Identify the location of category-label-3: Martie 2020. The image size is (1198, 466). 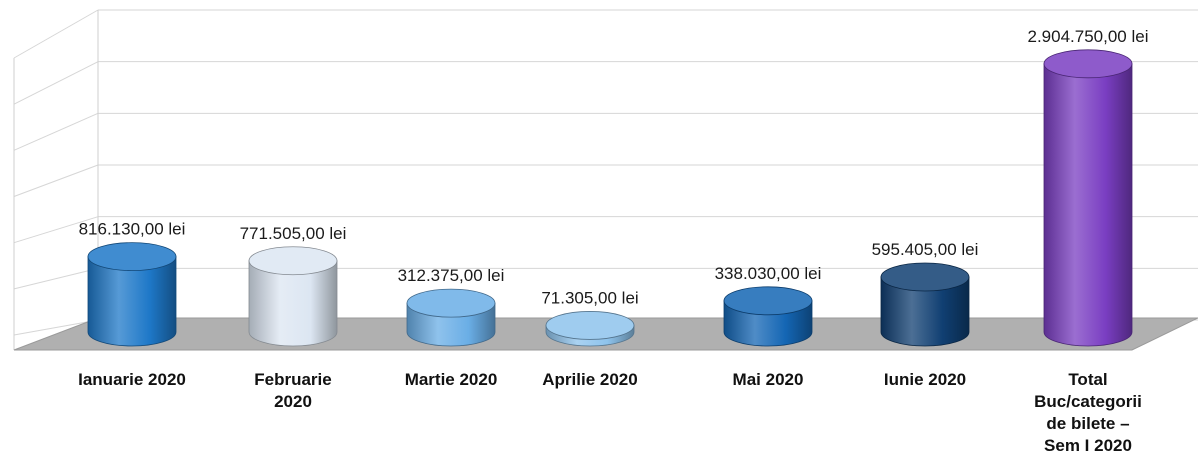
(451, 379).